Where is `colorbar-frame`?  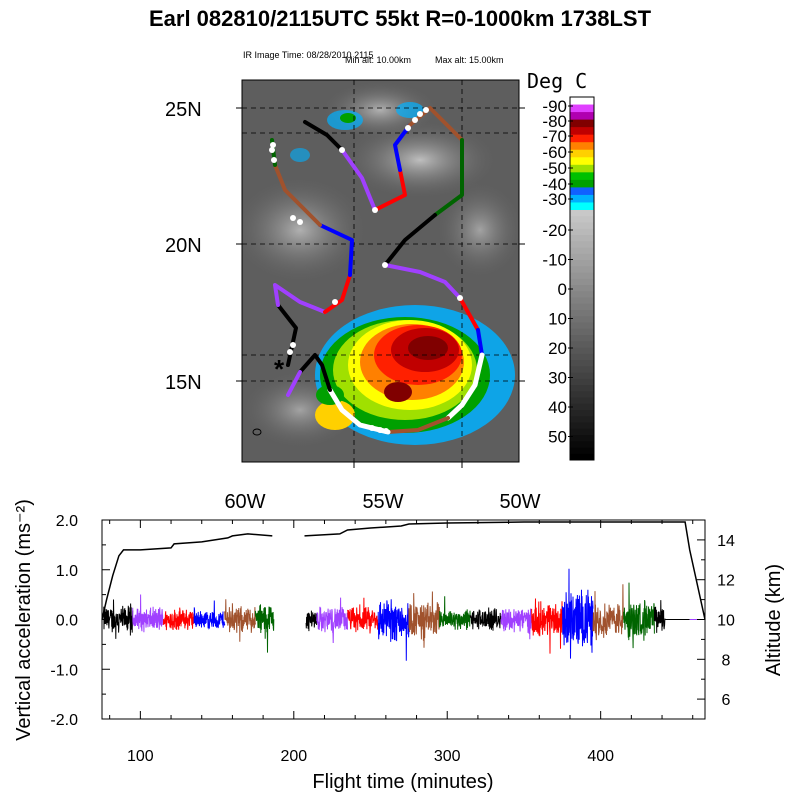 colorbar-frame is located at coordinates (582, 278).